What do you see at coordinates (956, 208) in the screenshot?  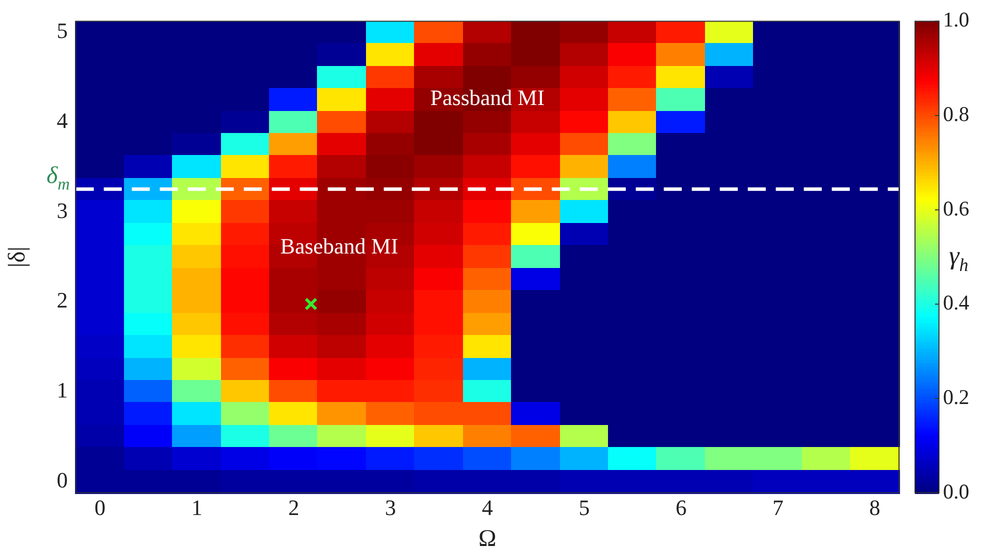 I see `color-bar-label: 0.6` at bounding box center [956, 208].